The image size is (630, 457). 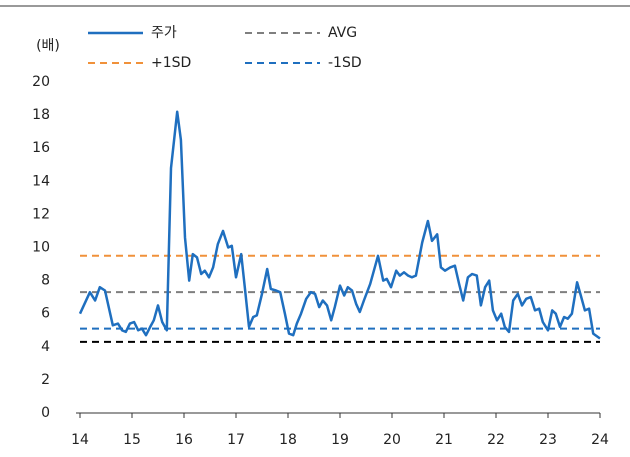 I want to click on y-tick-label: 14, so click(x=41, y=181).